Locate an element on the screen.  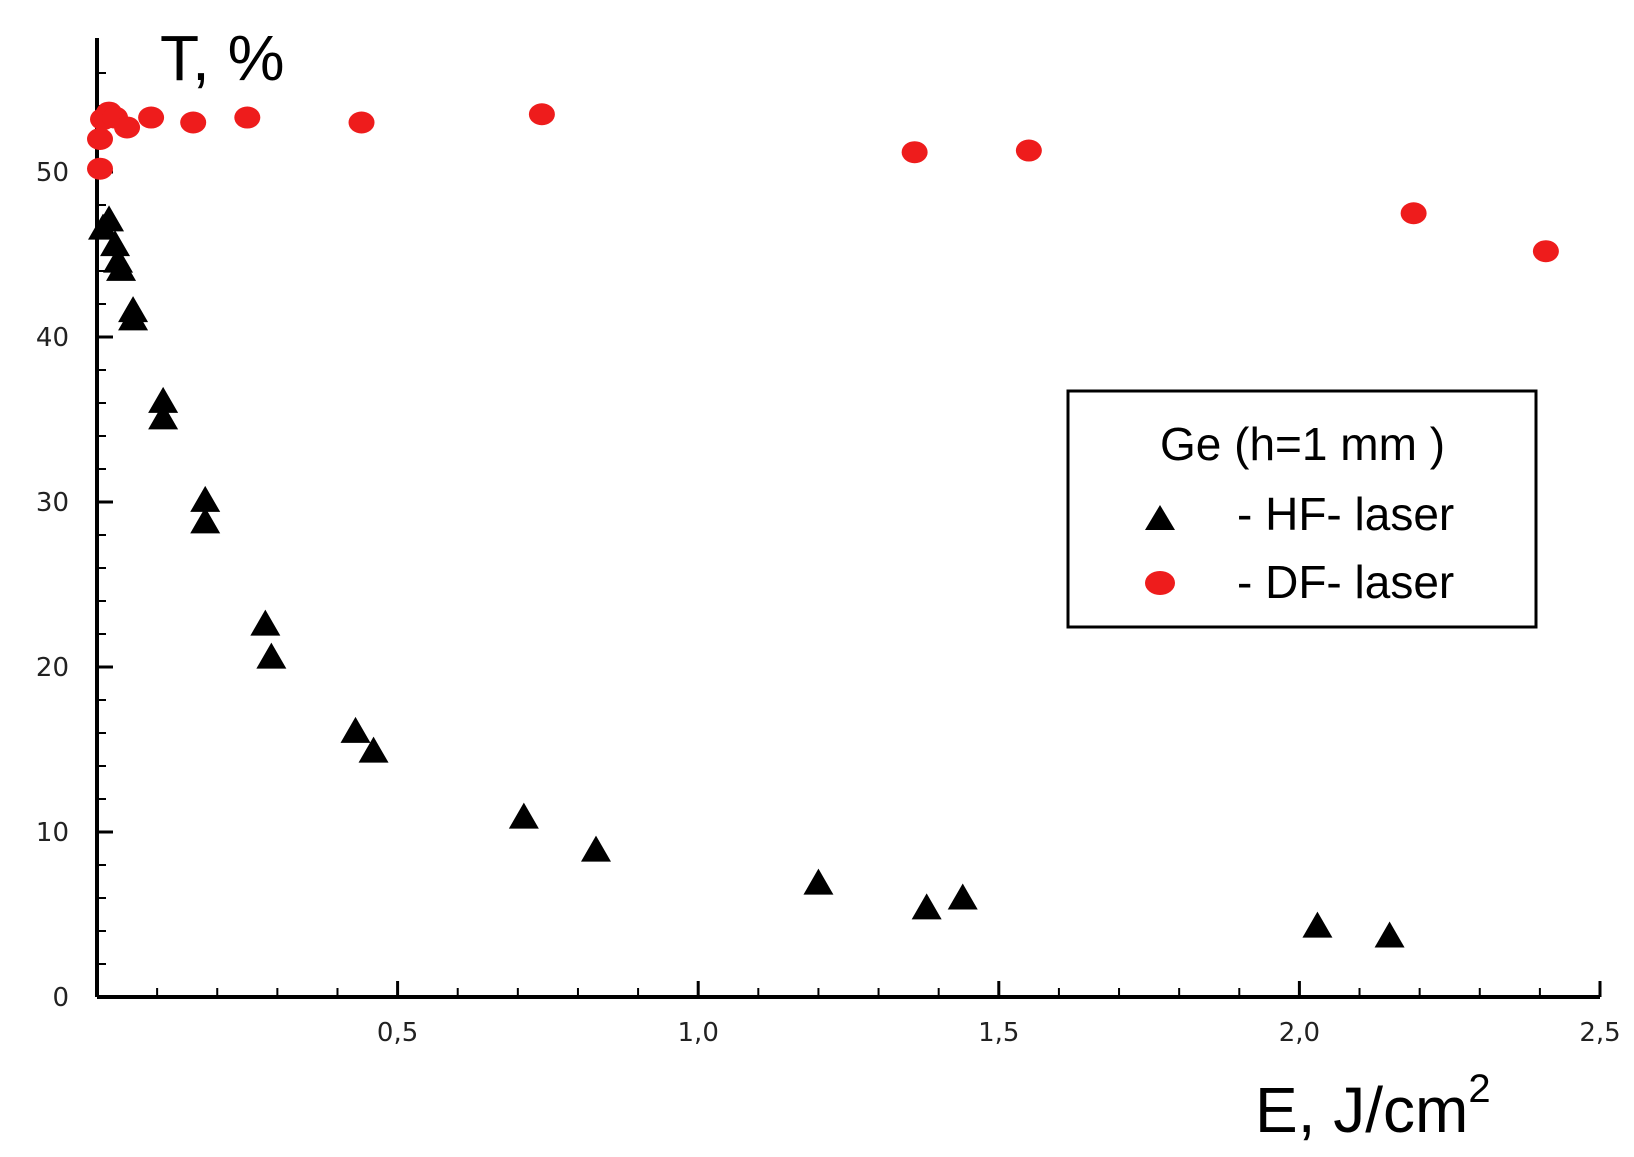
legend-label-df: - DF- laser is located at coordinates (1345, 582).